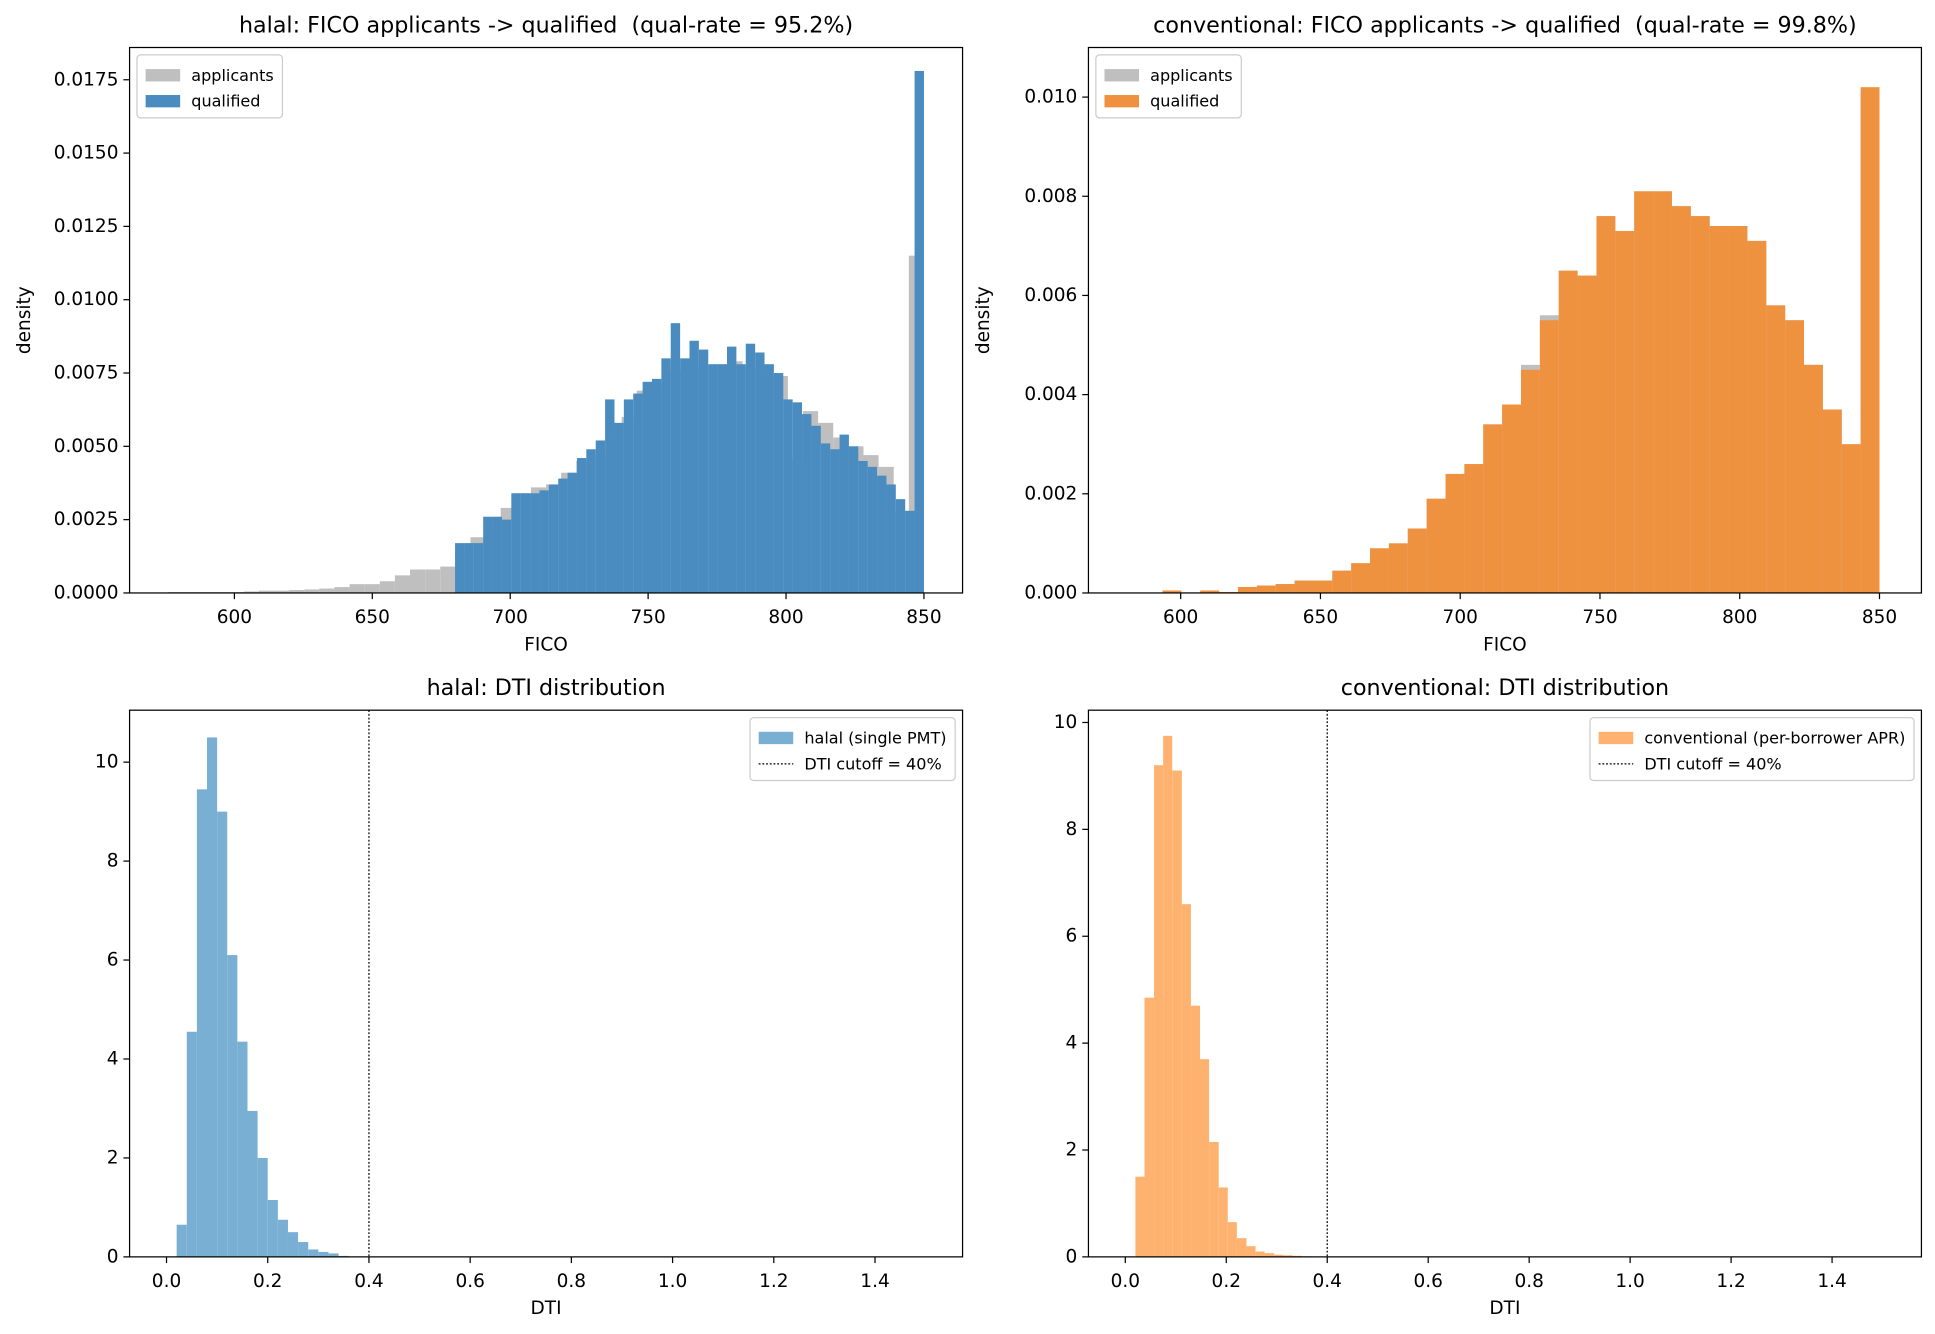 The height and width of the screenshot is (1334, 1935). What do you see at coordinates (113, 1058) in the screenshot?
I see `y-tick-label: 4` at bounding box center [113, 1058].